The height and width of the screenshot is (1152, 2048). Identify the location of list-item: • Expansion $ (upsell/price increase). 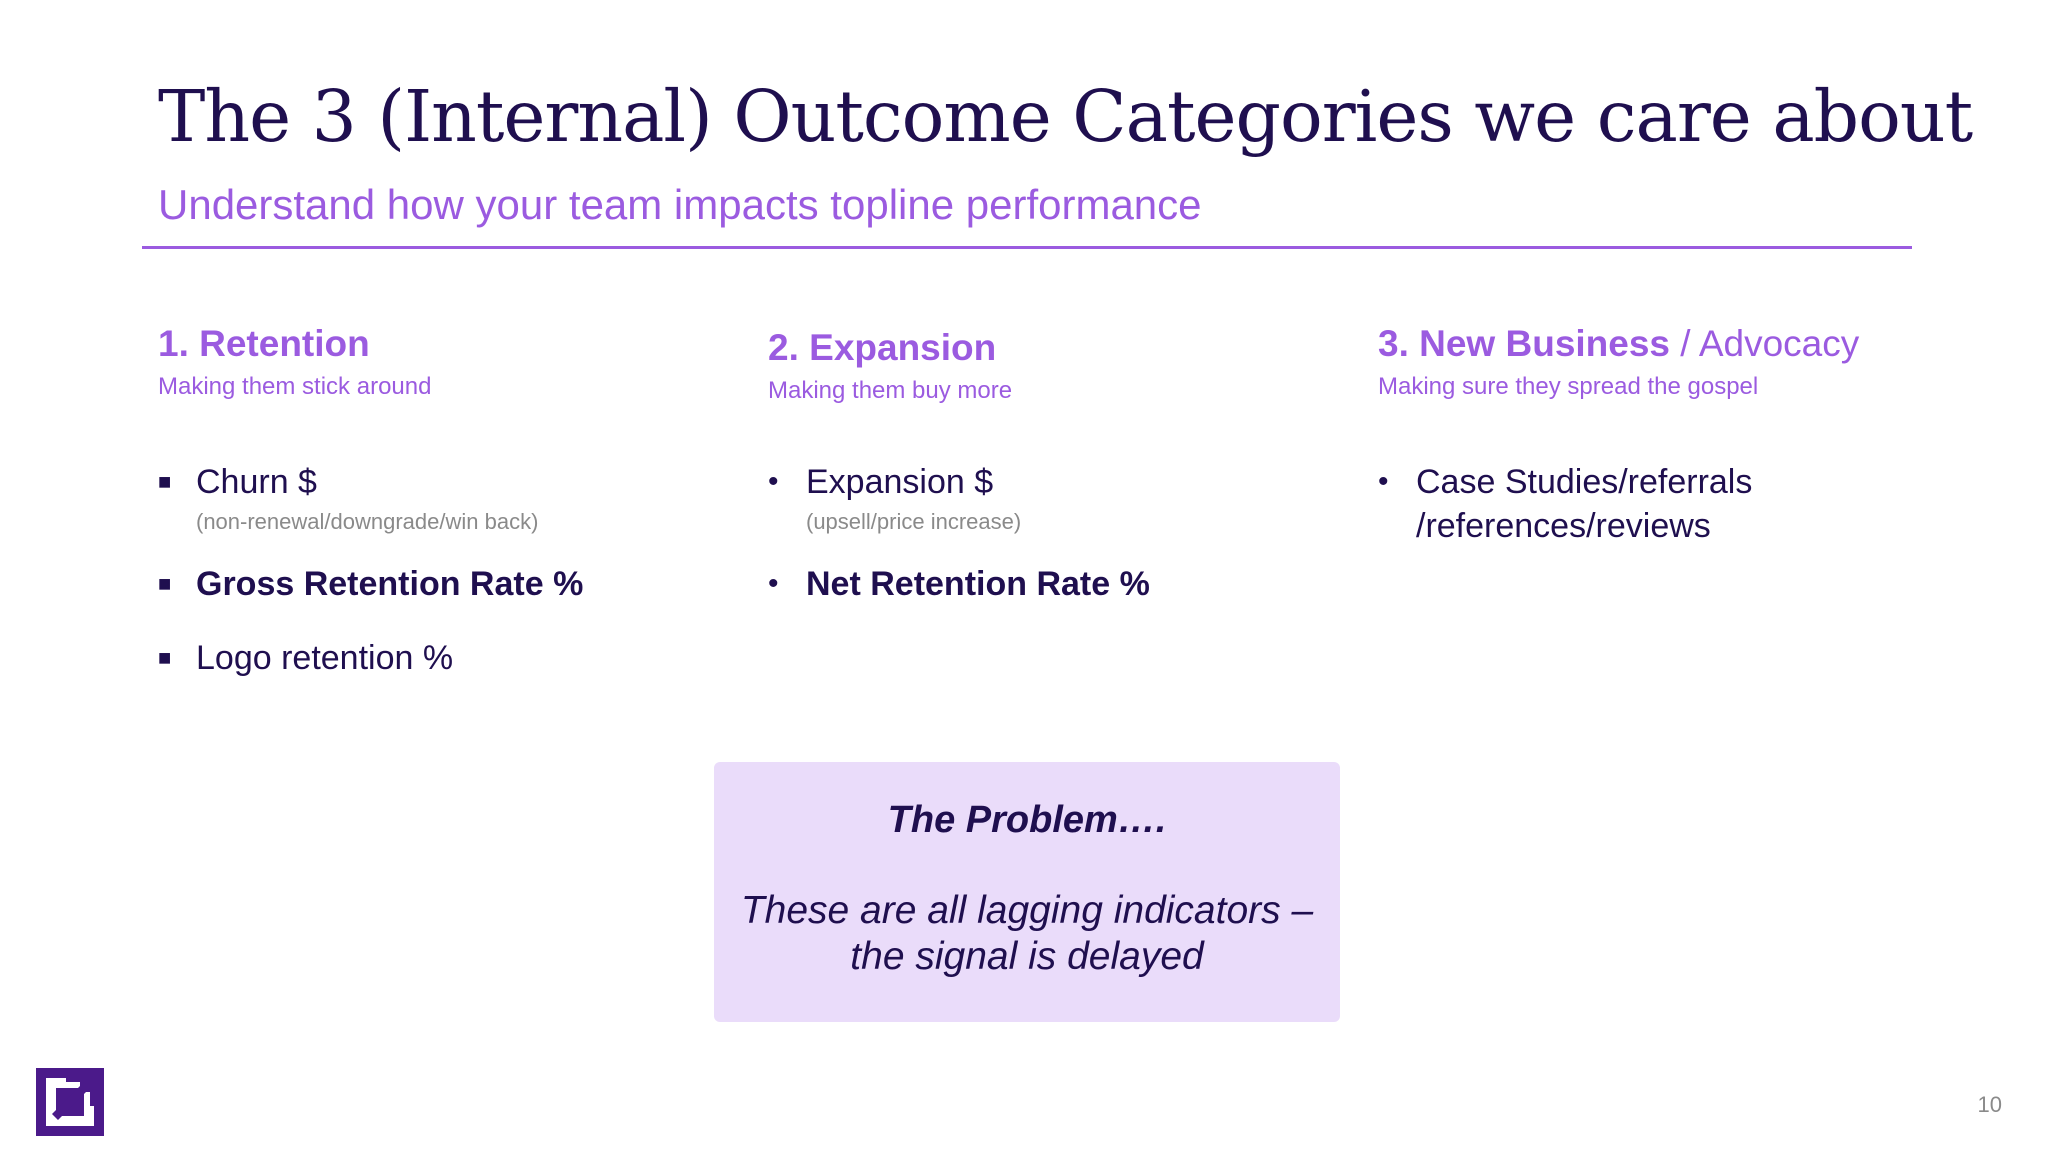
(959, 498).